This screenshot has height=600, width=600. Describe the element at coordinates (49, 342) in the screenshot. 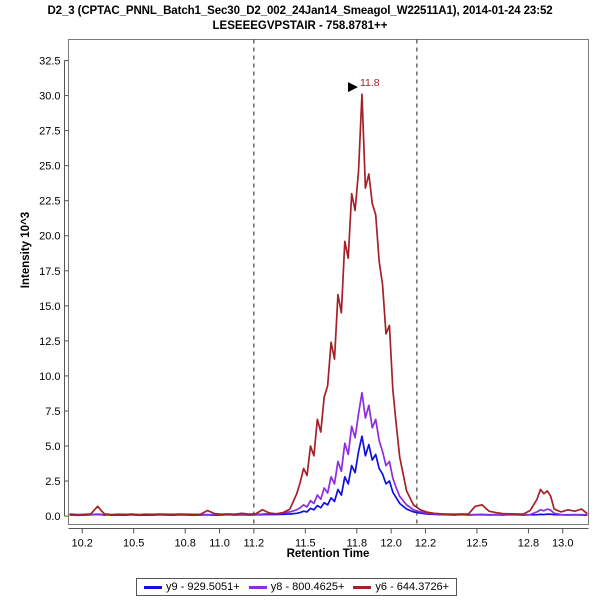

I see `y-axis-tick-label: 12.5` at that location.